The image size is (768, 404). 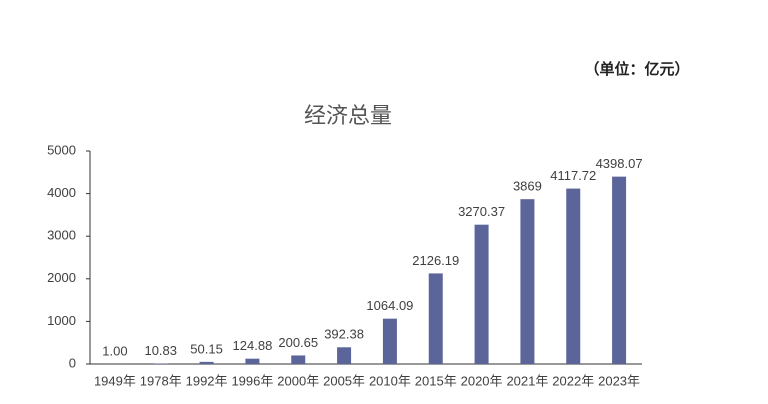 I want to click on x-tick-label: 2015年, so click(x=436, y=380).